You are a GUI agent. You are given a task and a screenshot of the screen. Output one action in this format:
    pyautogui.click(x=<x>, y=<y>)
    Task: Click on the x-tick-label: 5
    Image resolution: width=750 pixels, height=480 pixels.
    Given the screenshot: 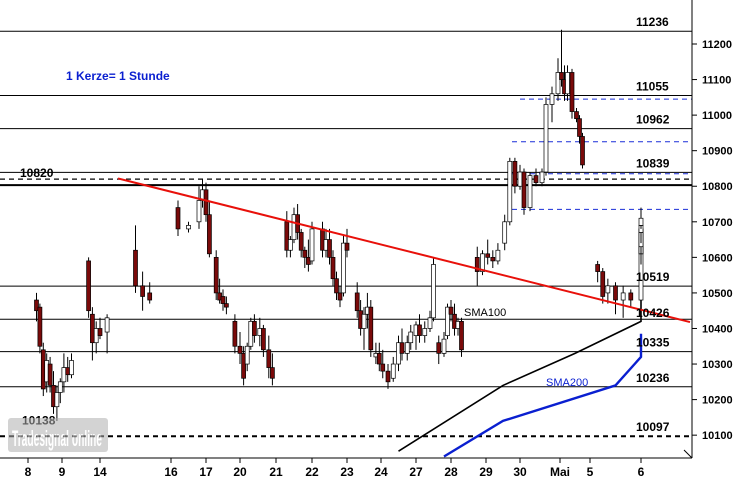 What is the action you would take?
    pyautogui.click(x=590, y=472)
    